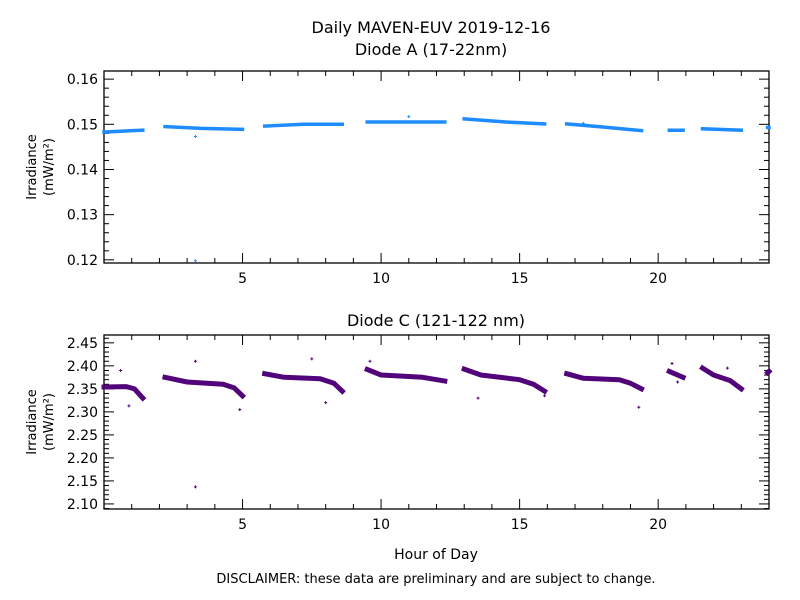 This screenshot has height=600, width=800. Describe the element at coordinates (82, 216) in the screenshot. I see `diode-a-y-tick-label: 0.13` at that location.